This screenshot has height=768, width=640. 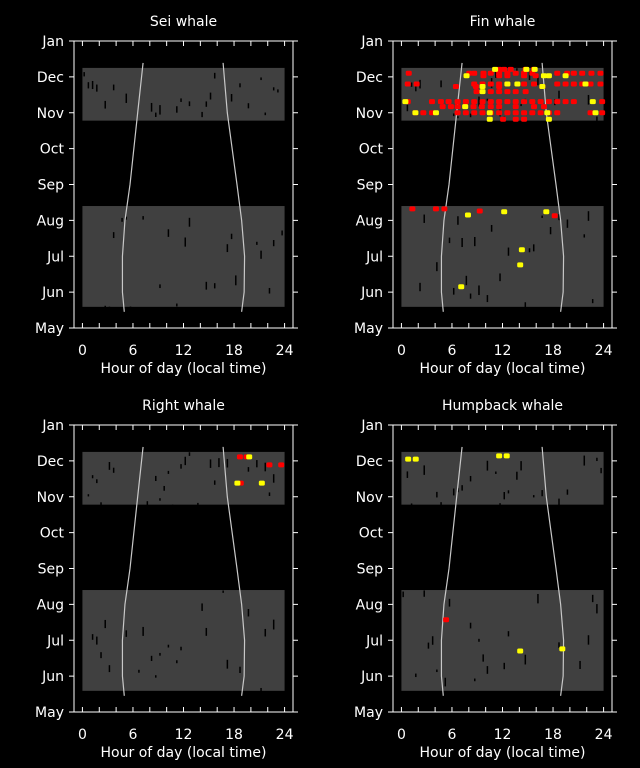 I want to click on effort-gaps, so click(x=181, y=95).